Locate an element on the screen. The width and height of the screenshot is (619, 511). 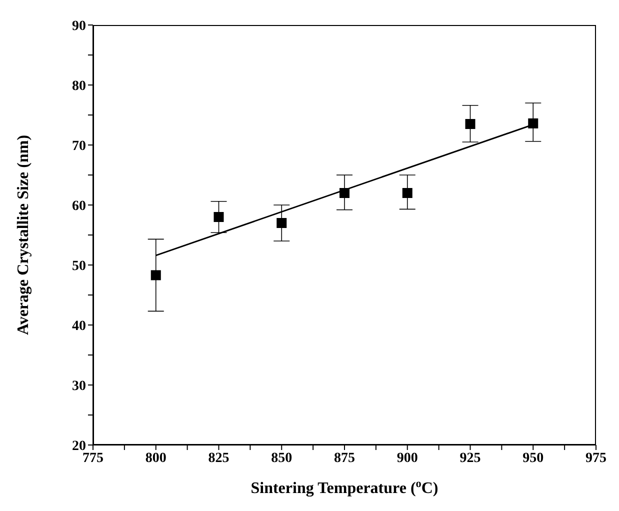
x-tick-label: 825 is located at coordinates (219, 458).